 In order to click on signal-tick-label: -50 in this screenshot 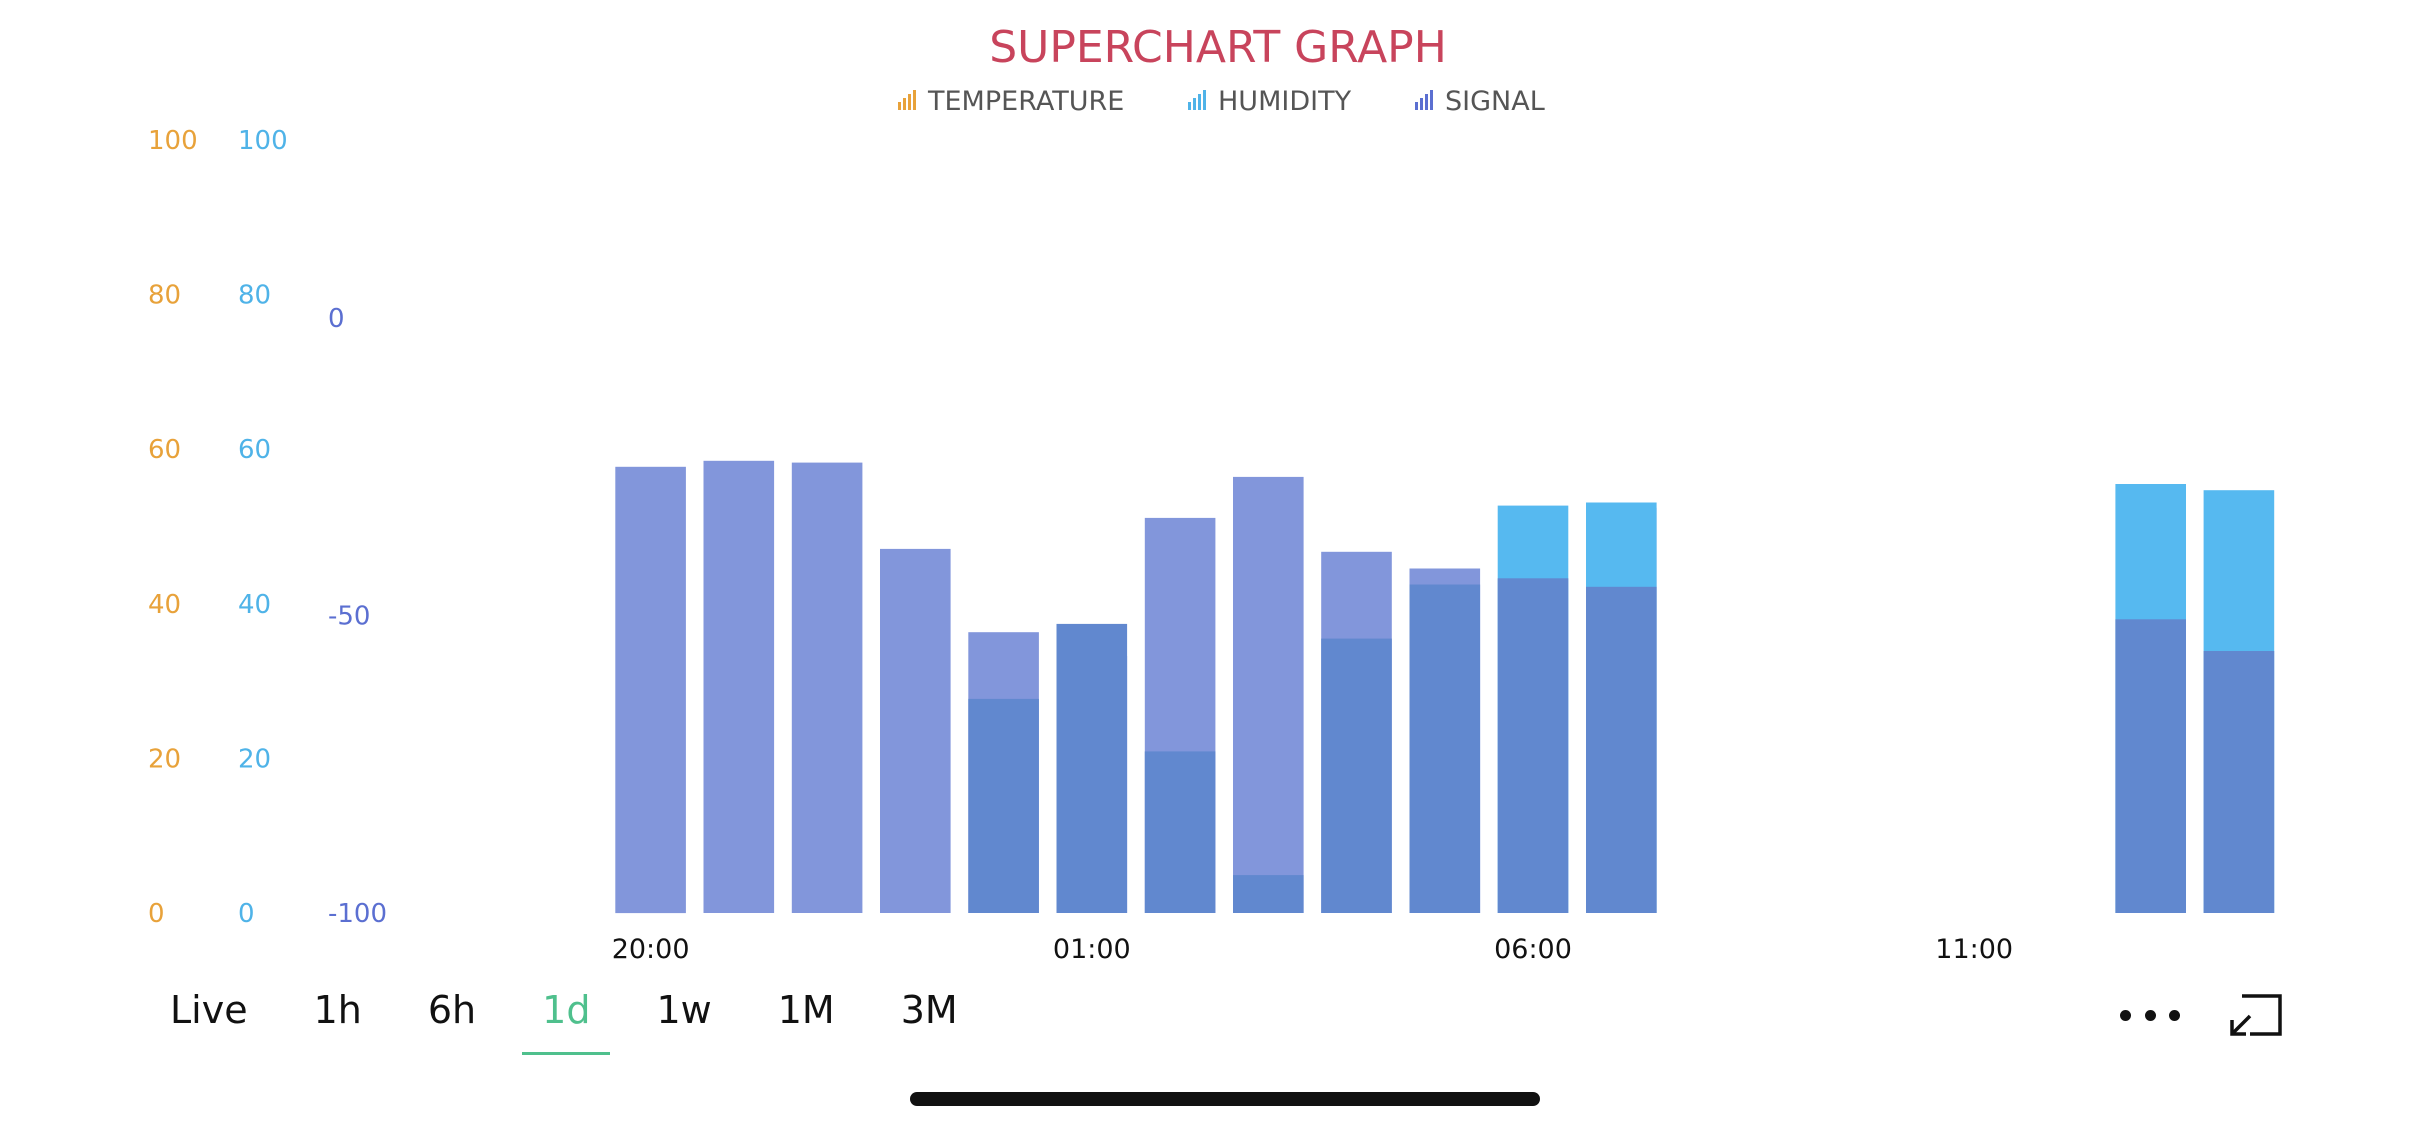, I will do `click(349, 617)`.